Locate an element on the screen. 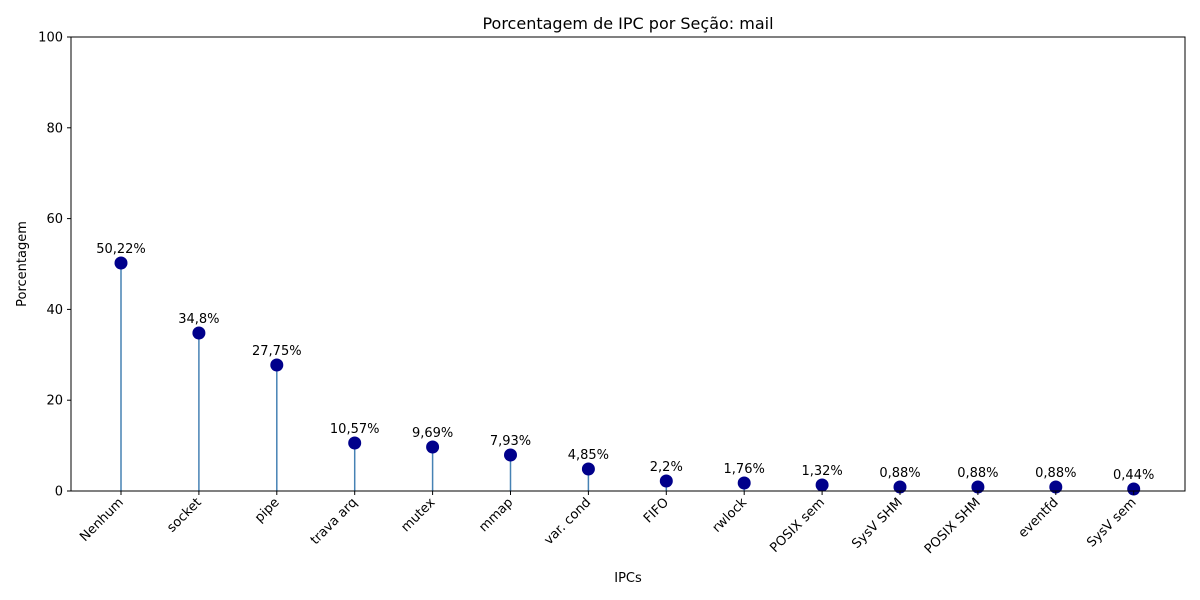 The image size is (1200, 600). data-label-10: 0,88% is located at coordinates (899, 473).